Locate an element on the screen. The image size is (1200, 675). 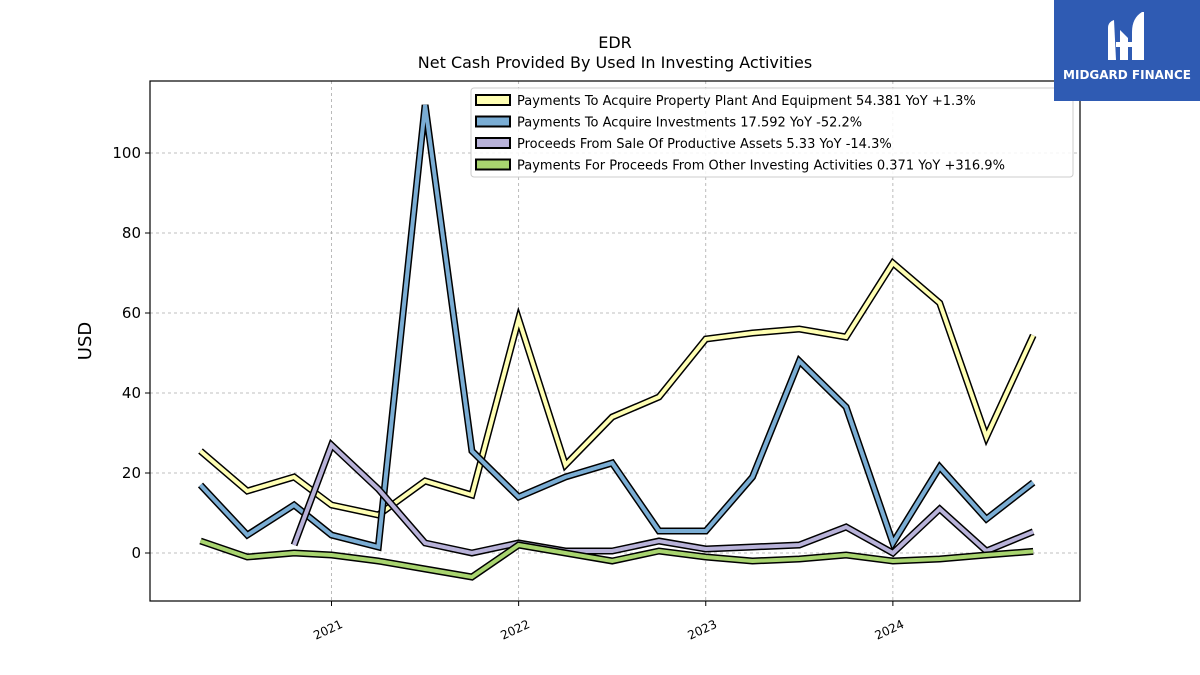
midgard-logo-icon is located at coordinates (1126, 36).